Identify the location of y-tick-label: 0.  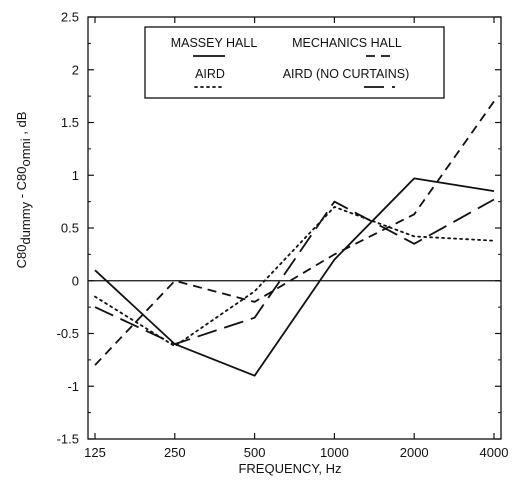
(75, 280).